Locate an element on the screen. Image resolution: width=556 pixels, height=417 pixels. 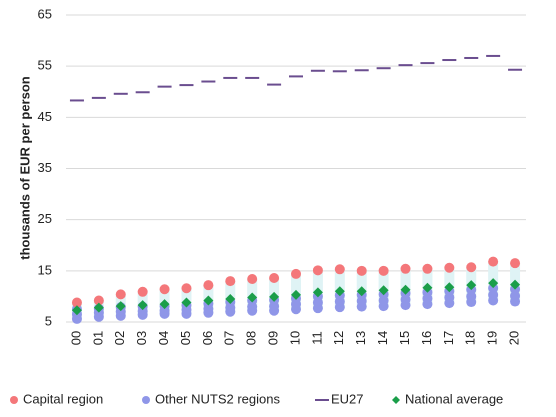
legend-item: Capital region is located at coordinates (56, 398).